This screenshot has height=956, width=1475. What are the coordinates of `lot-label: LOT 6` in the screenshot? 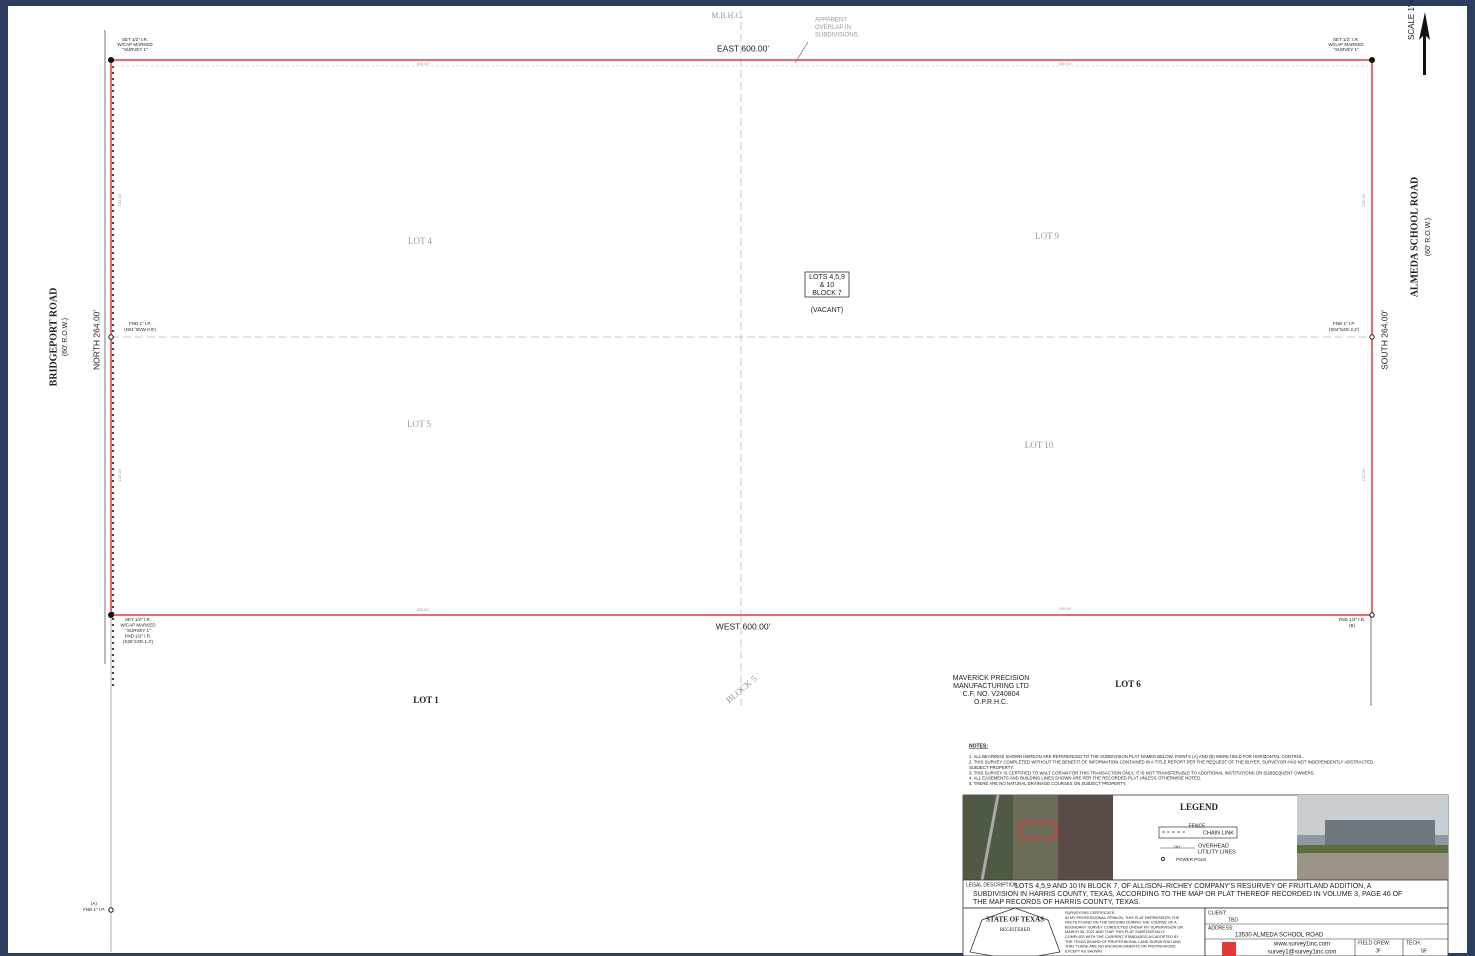 It's located at (1128, 684).